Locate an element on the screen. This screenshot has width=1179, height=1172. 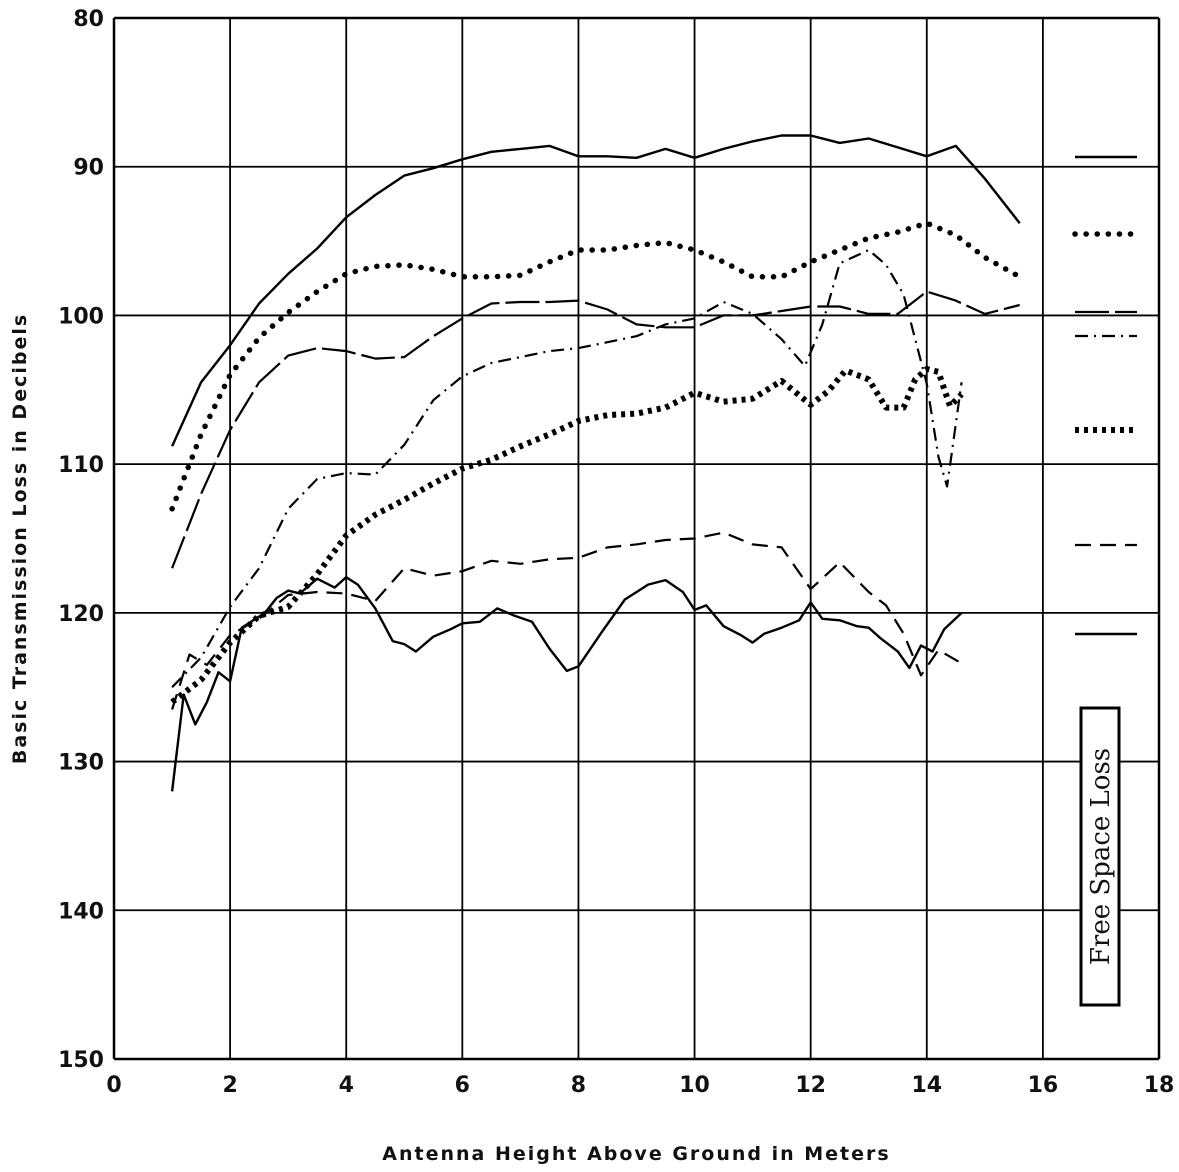
y-tick-label: 130 is located at coordinates (81, 763).